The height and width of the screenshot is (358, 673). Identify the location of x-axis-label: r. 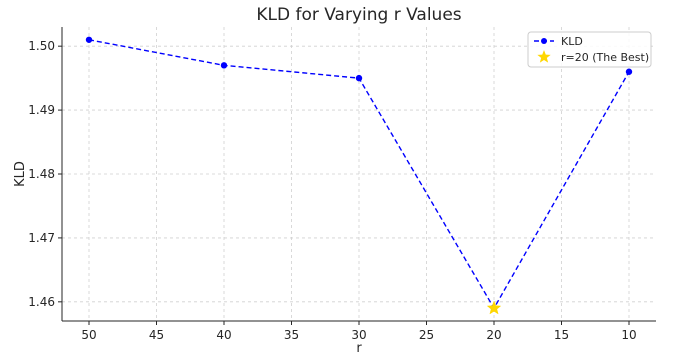
(359, 347).